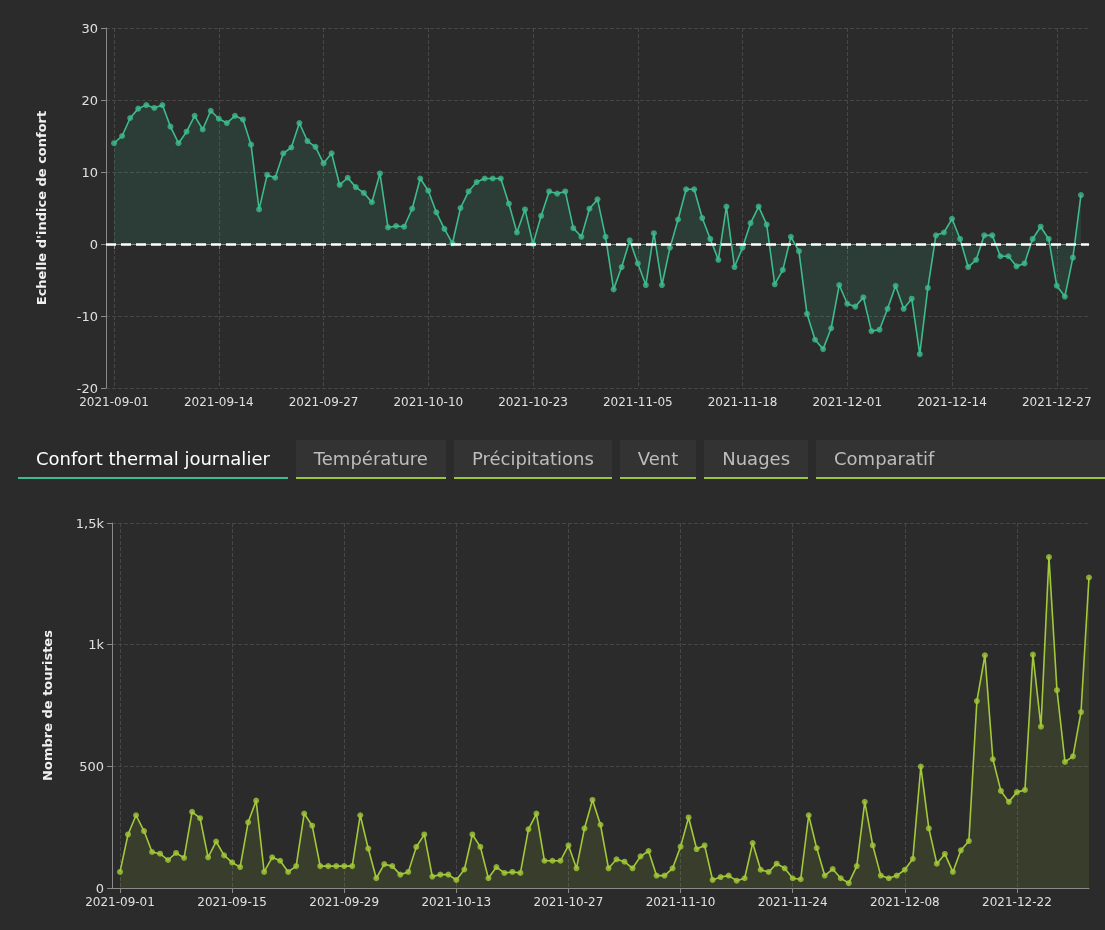 This screenshot has height=930, width=1105. Describe the element at coordinates (89, 28) in the screenshot. I see `y-tick-label: 30` at that location.